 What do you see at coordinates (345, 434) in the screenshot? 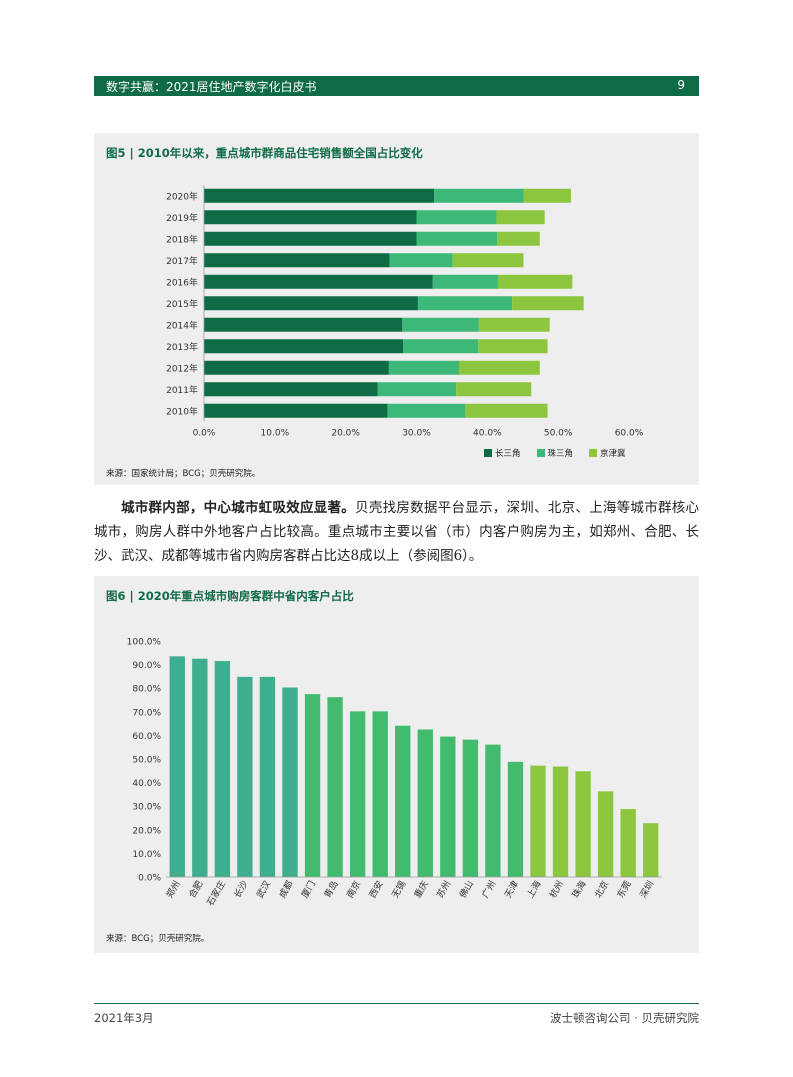
I see `x-tick-label: 20.0%` at bounding box center [345, 434].